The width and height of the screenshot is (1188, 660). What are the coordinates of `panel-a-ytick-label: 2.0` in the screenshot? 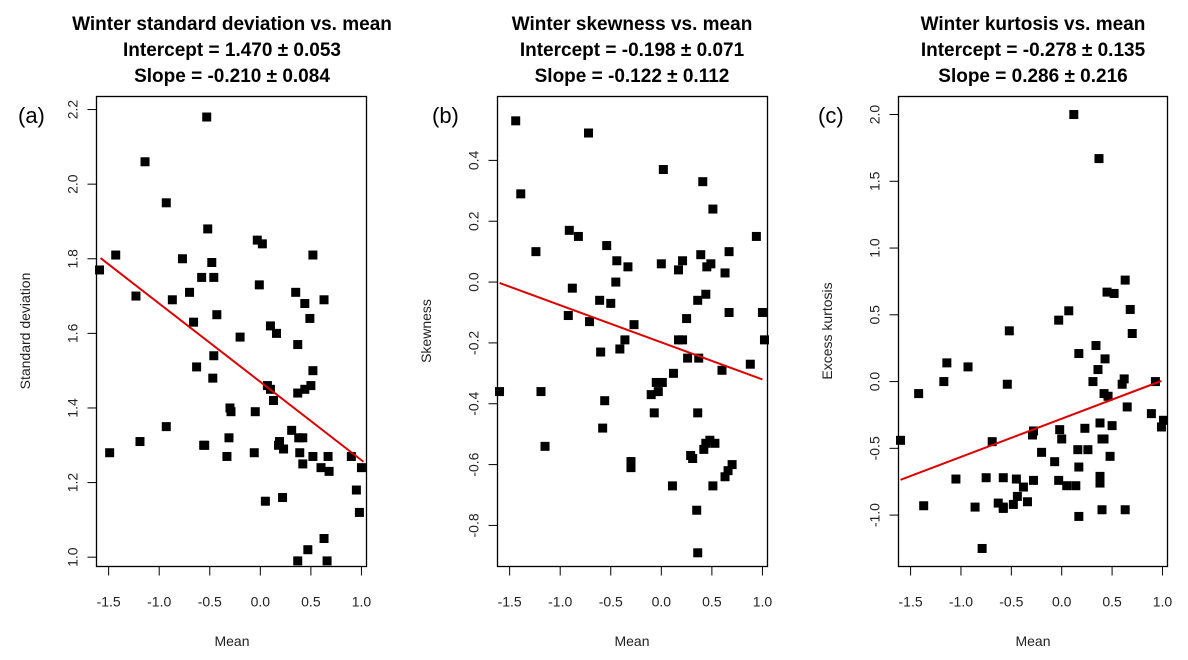 It's located at (73, 184).